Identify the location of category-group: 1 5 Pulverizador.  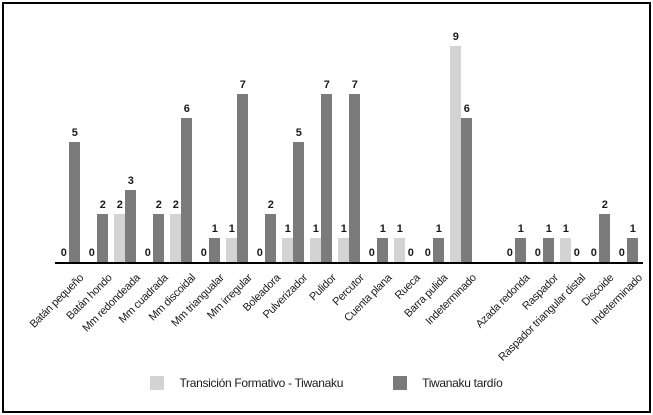
(285, 171).